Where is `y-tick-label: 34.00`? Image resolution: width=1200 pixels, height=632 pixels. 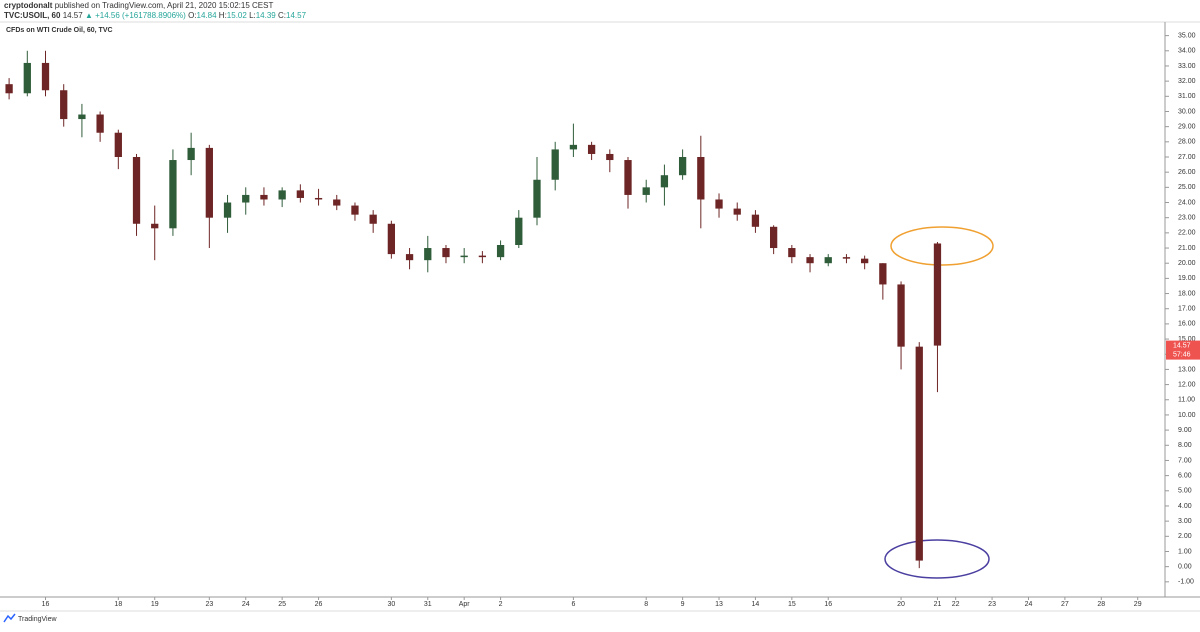 y-tick-label: 34.00 is located at coordinates (1187, 51).